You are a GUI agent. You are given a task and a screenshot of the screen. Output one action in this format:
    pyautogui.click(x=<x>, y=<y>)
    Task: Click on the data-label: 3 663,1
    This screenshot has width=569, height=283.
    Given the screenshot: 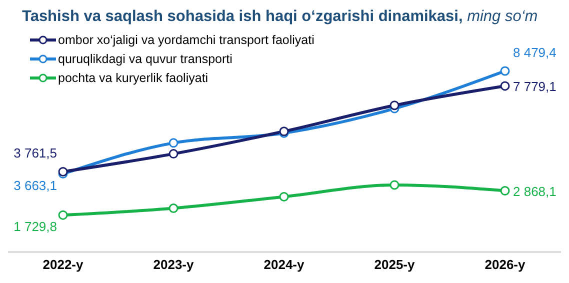 What is the action you would take?
    pyautogui.click(x=35, y=185)
    